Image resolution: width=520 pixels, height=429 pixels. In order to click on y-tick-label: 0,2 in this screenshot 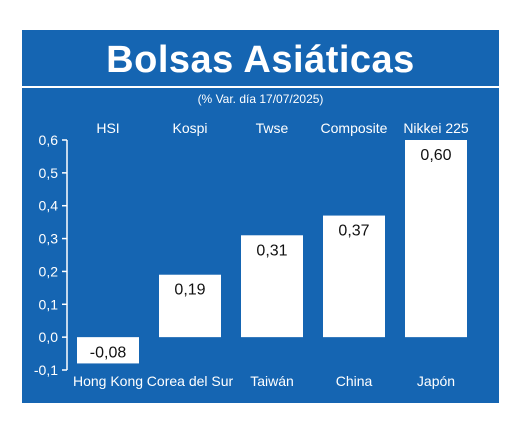, I will do `click(49, 271)`.